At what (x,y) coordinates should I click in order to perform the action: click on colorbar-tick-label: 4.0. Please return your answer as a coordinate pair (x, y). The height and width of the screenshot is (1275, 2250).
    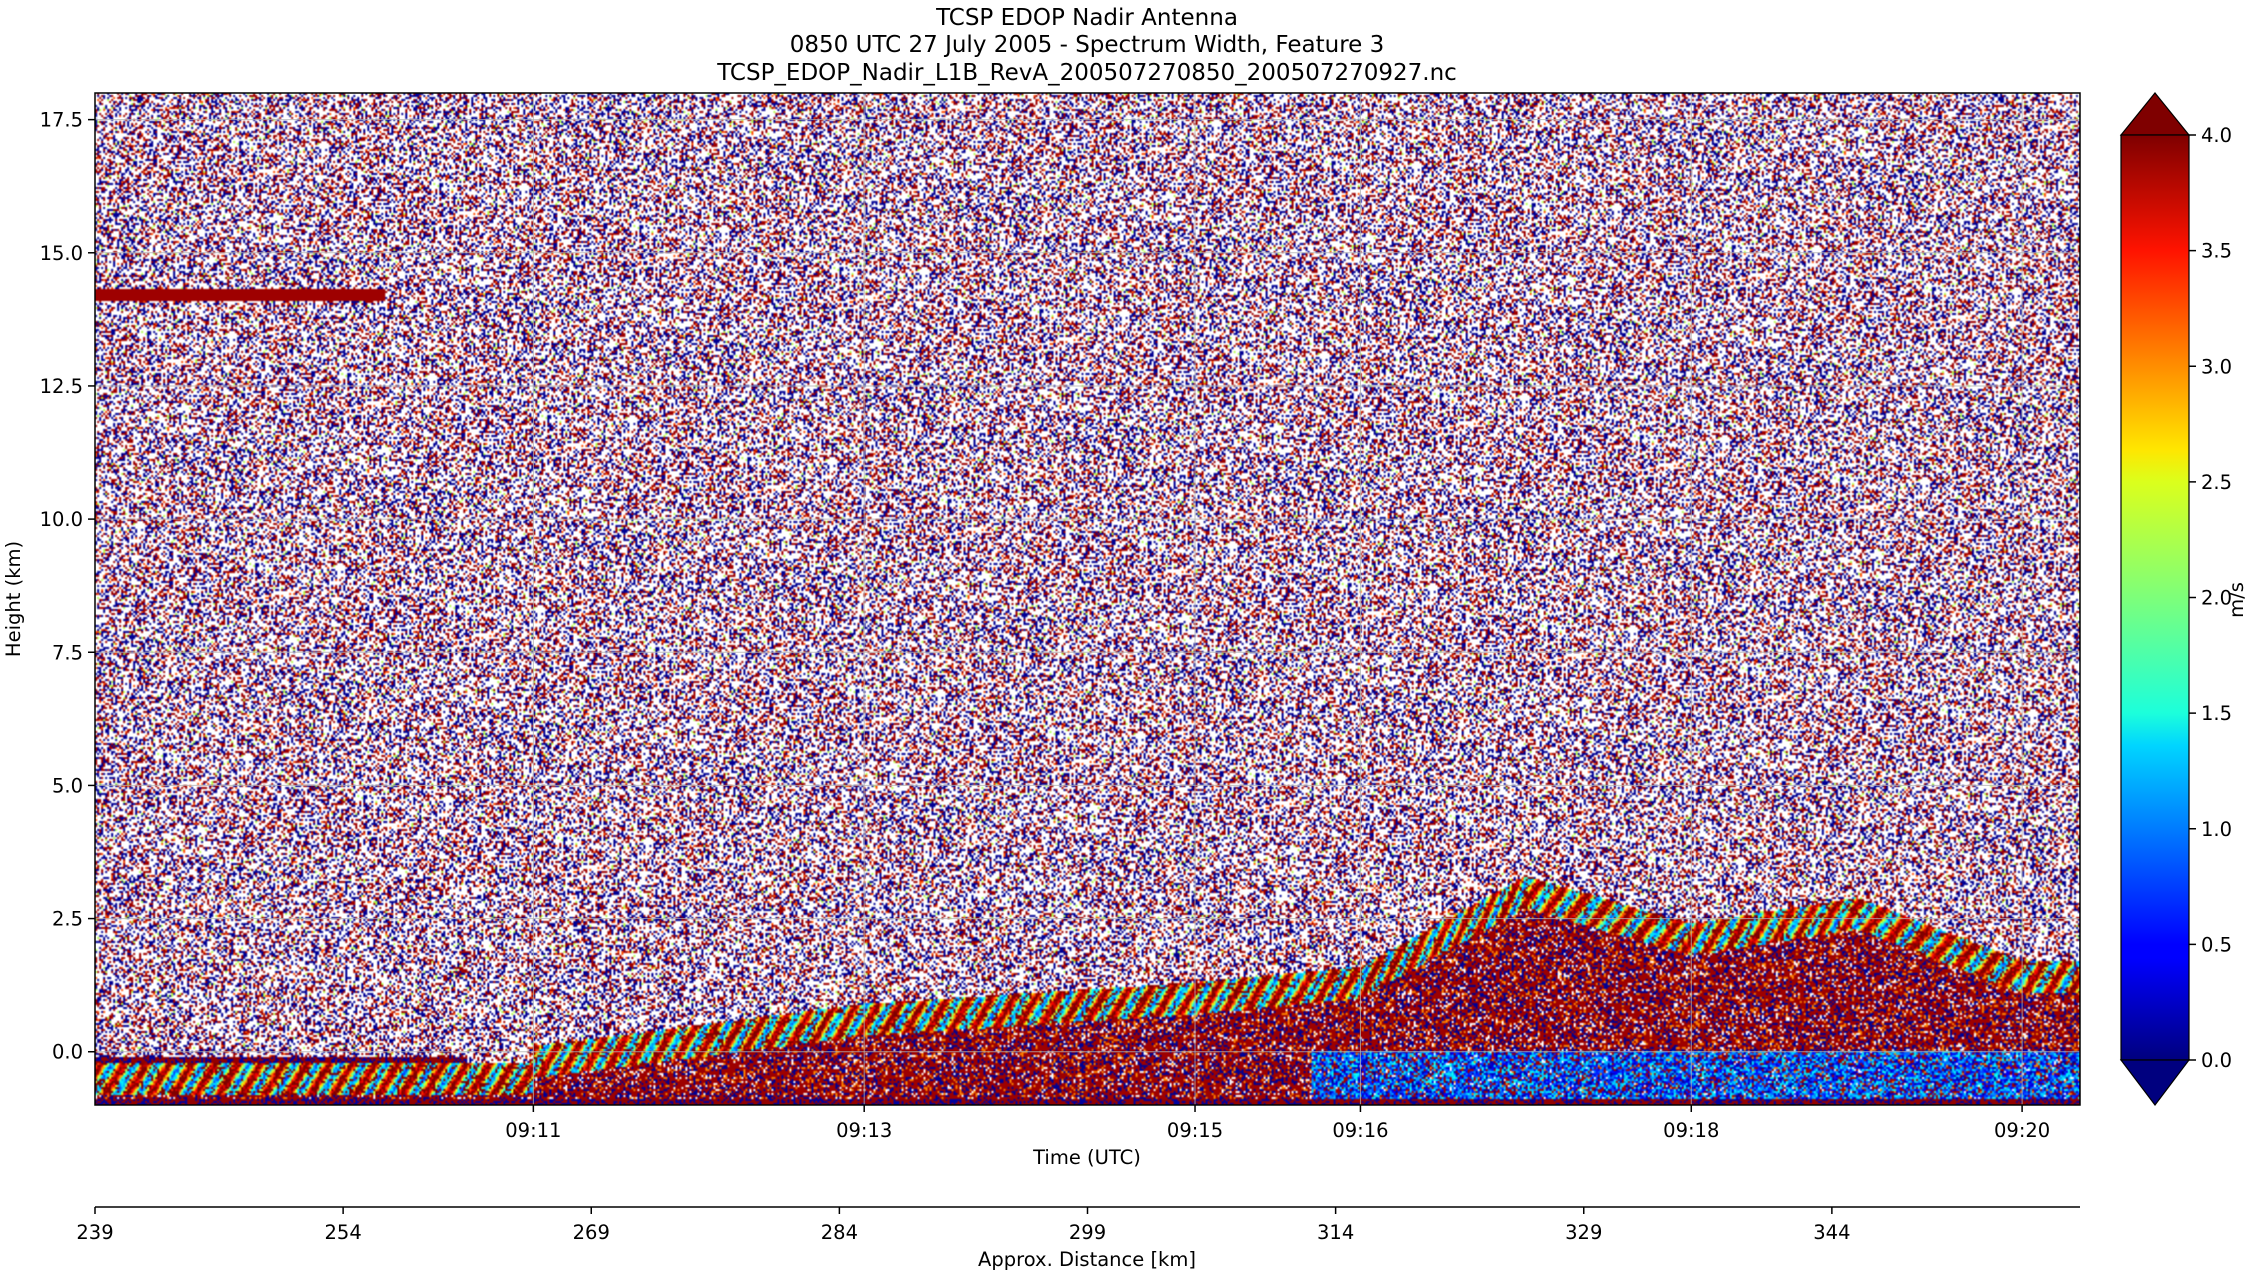
    Looking at the image, I should click on (2216, 135).